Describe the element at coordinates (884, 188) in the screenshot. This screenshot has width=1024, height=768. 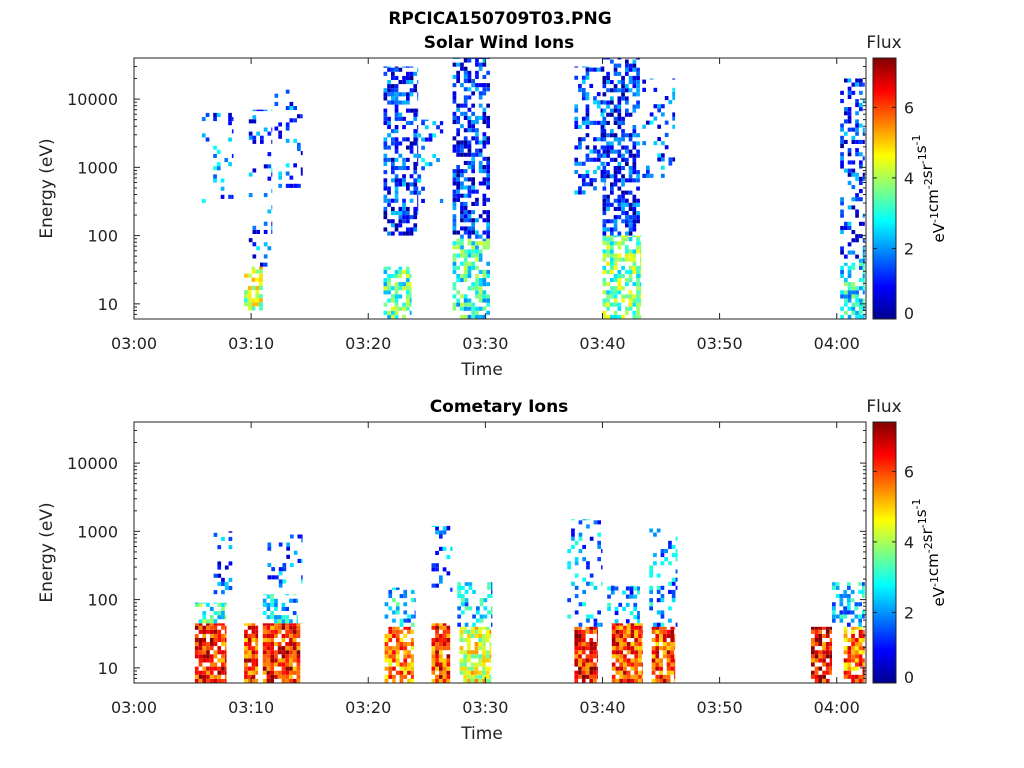
I see `colorbar` at that location.